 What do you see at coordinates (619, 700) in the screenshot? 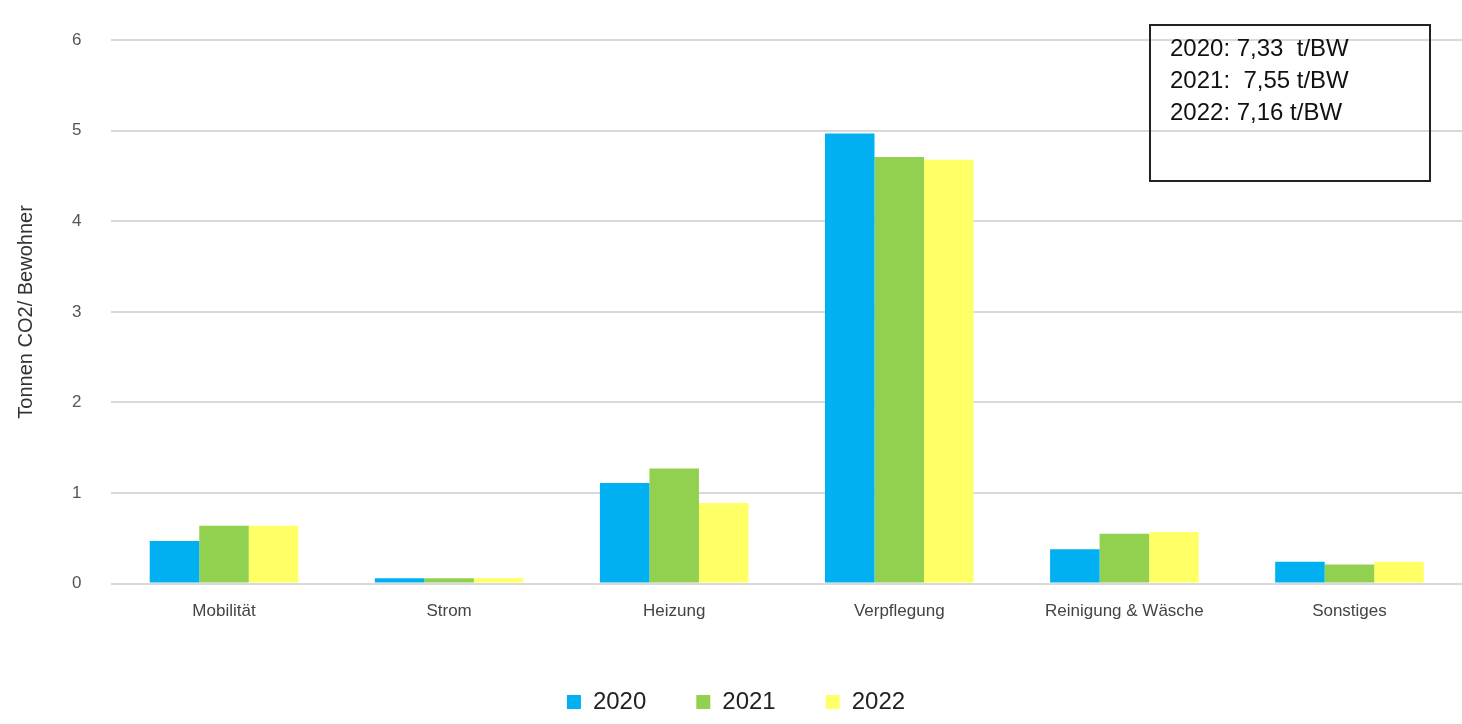
I see `legend-label: 2020` at bounding box center [619, 700].